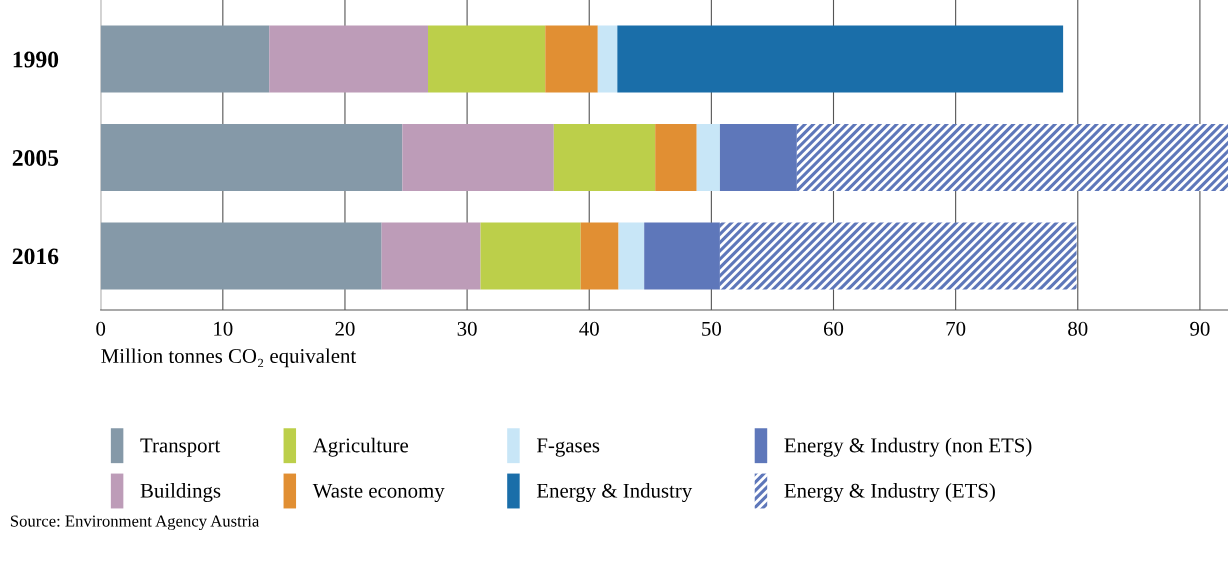 The height and width of the screenshot is (585, 1228). Describe the element at coordinates (467, 328) in the screenshot. I see `x-tick-label: 30` at that location.